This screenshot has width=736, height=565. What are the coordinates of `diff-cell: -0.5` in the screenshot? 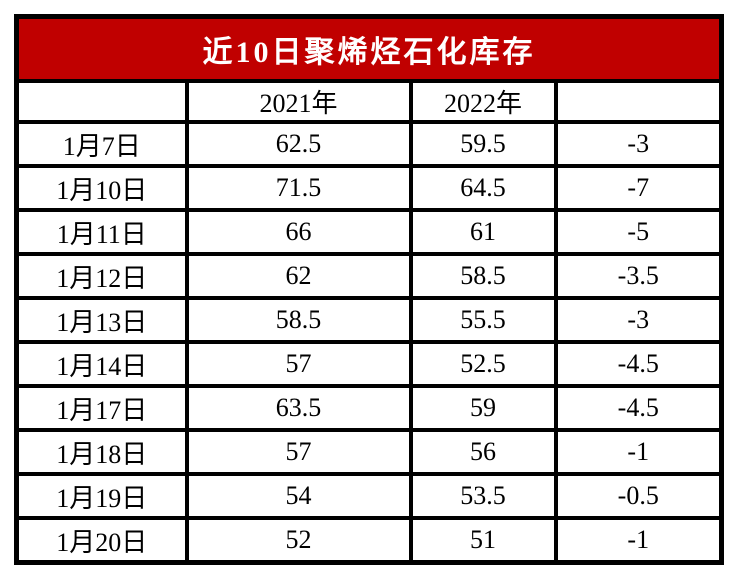 It's located at (638, 496).